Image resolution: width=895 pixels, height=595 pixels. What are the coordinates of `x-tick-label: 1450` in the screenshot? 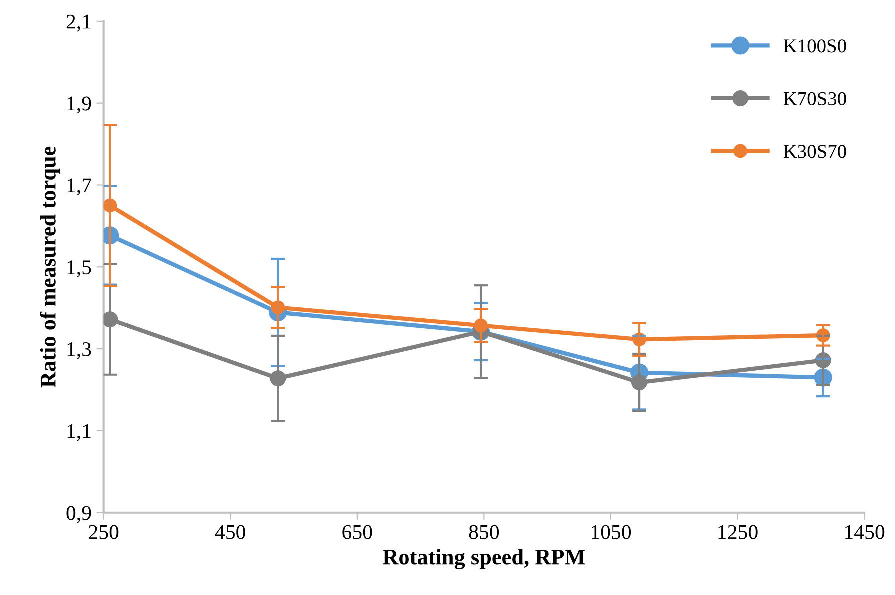 It's located at (865, 532).